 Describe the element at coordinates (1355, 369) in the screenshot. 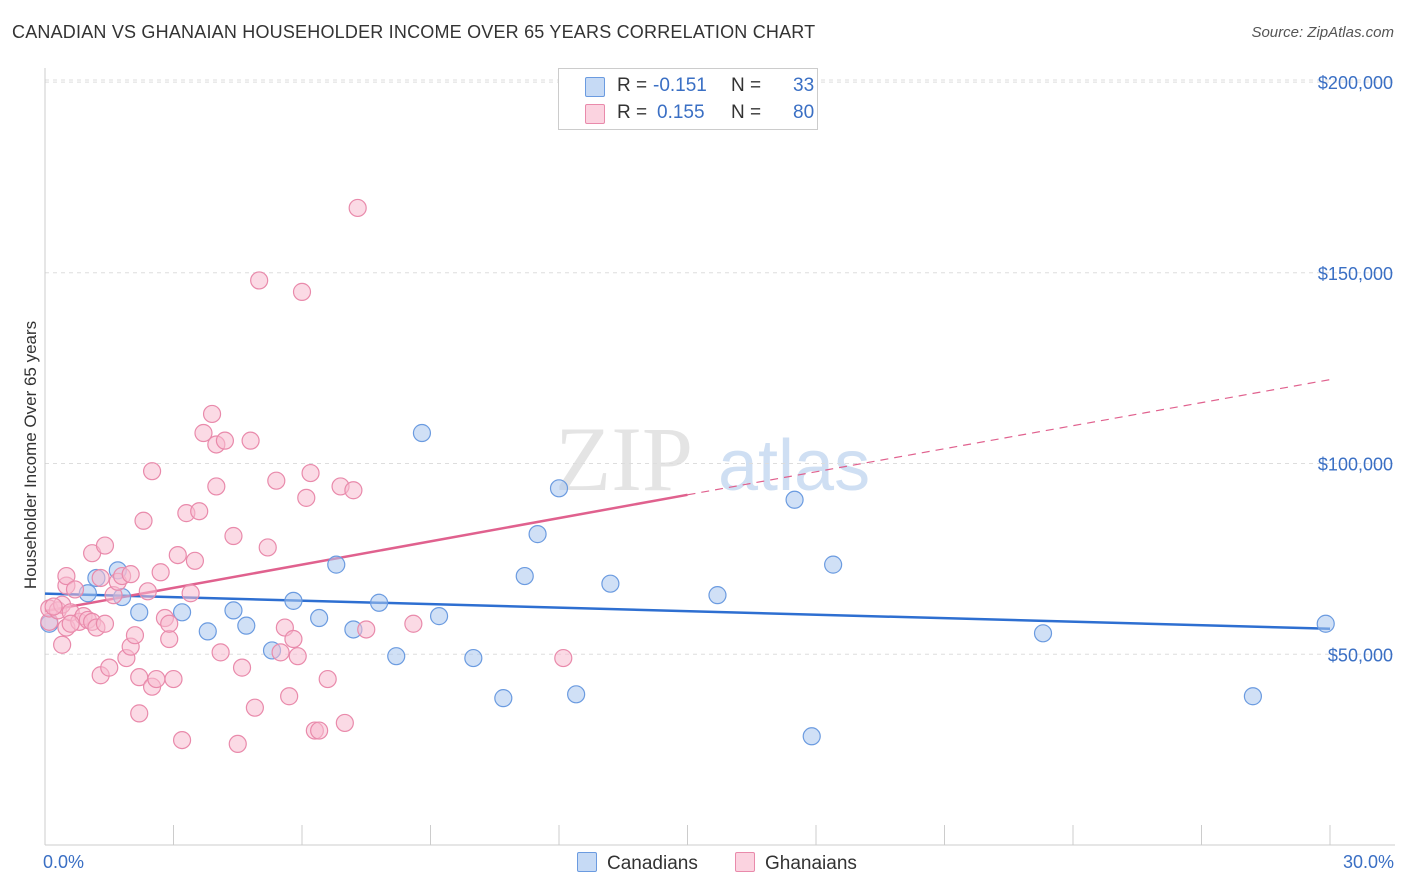

I see `y-tick-labels: $50,000 $100,000 $150,000 $200,000` at that location.